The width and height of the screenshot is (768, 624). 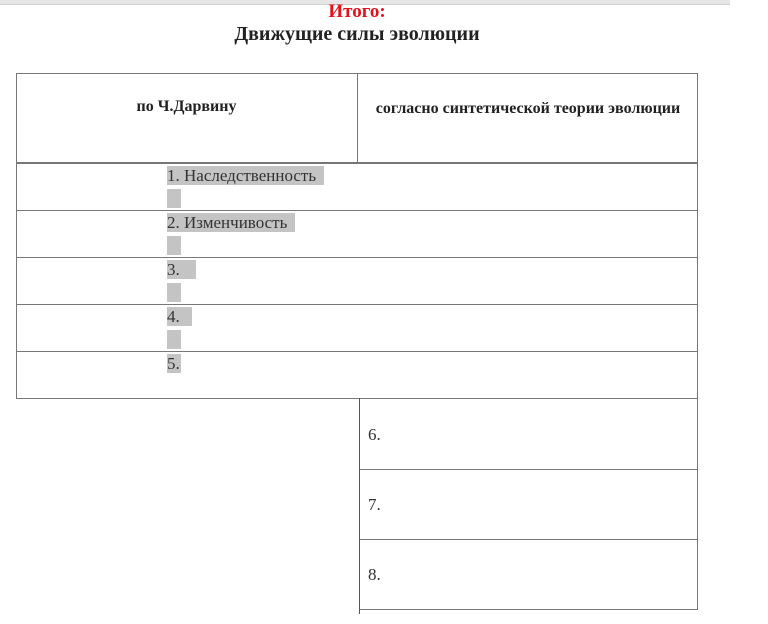 What do you see at coordinates (186, 106) in the screenshot?
I see `header-darwin: по Ч.Дарвину` at bounding box center [186, 106].